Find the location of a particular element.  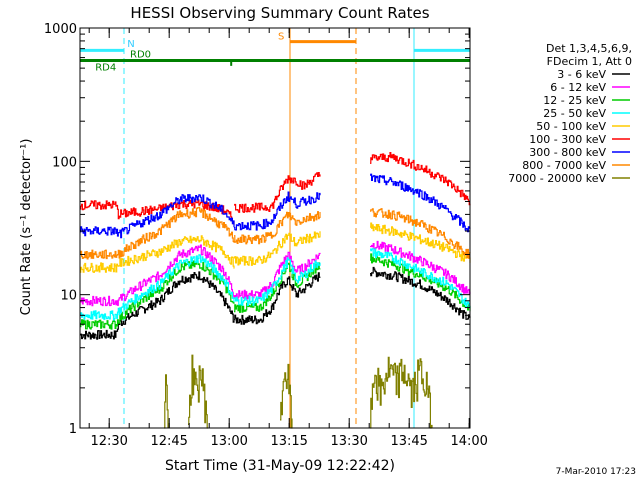

legend-entry-label-6: 300 - 800 keV is located at coordinates (567, 152).